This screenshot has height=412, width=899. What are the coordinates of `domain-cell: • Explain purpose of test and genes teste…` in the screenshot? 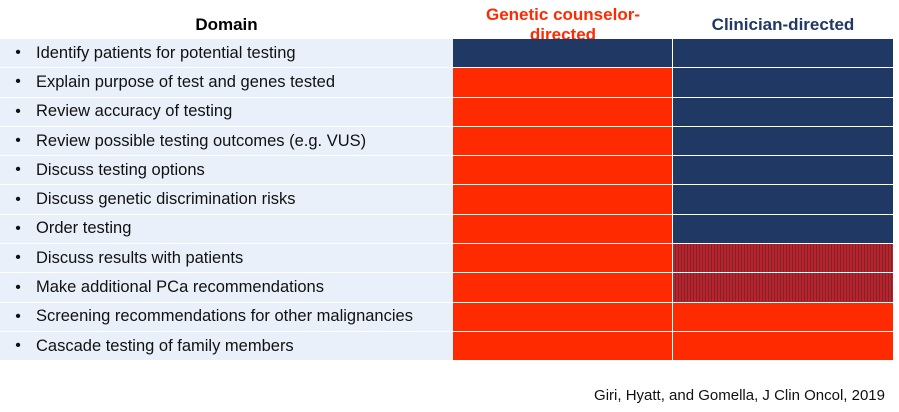 It's located at (226, 82).